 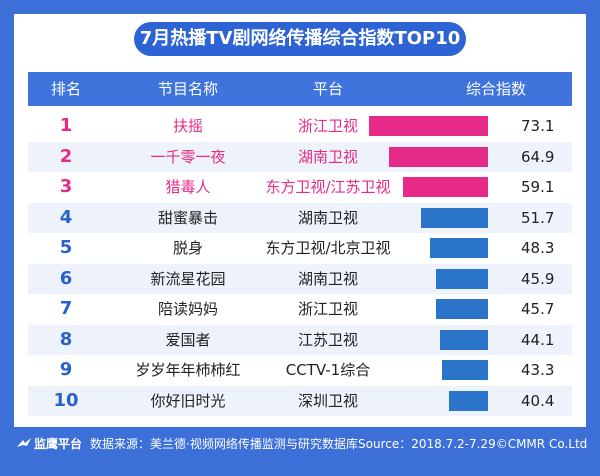 I want to click on platform-name: 江苏卫视, so click(x=327, y=339).